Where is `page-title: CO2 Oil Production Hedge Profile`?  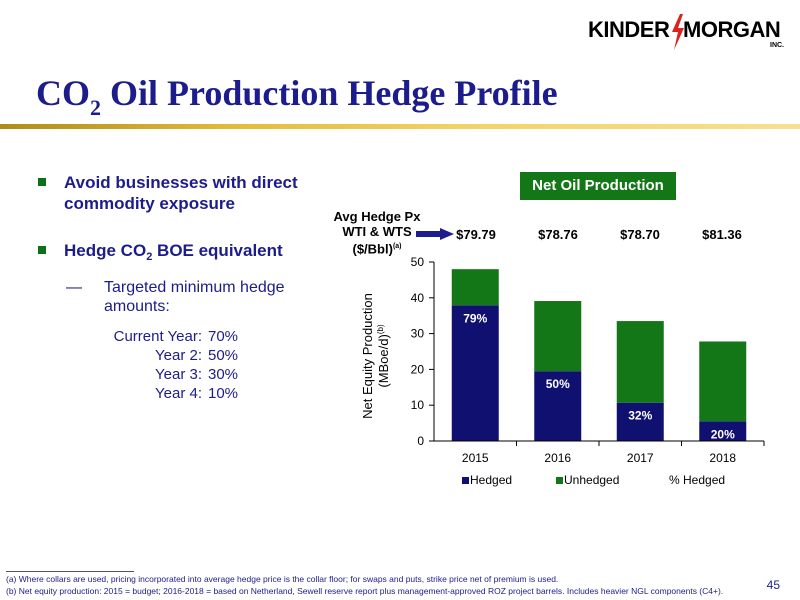 page-title: CO2 Oil Production Hedge Profile is located at coordinates (297, 96).